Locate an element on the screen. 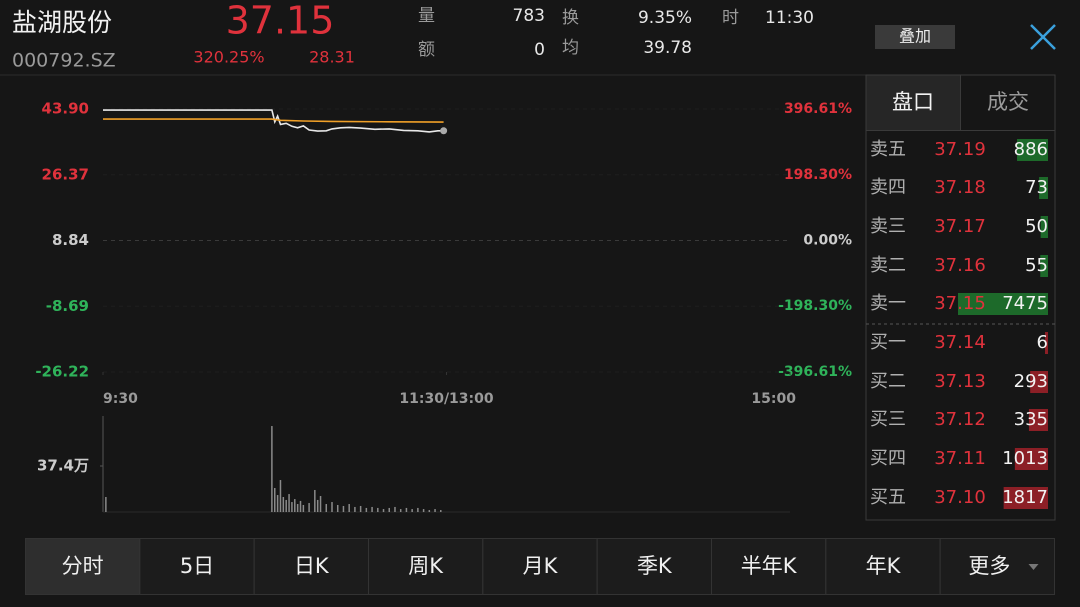 This screenshot has height=607, width=1080. order-volume: 73 is located at coordinates (1036, 187).